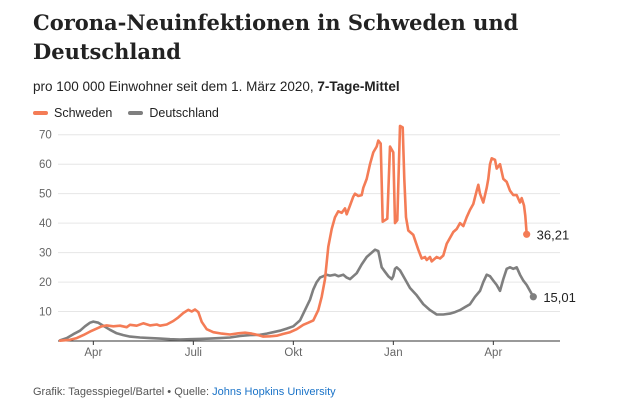 The height and width of the screenshot is (412, 626). I want to click on x-tick-label-apr-4: Apr, so click(493, 353).